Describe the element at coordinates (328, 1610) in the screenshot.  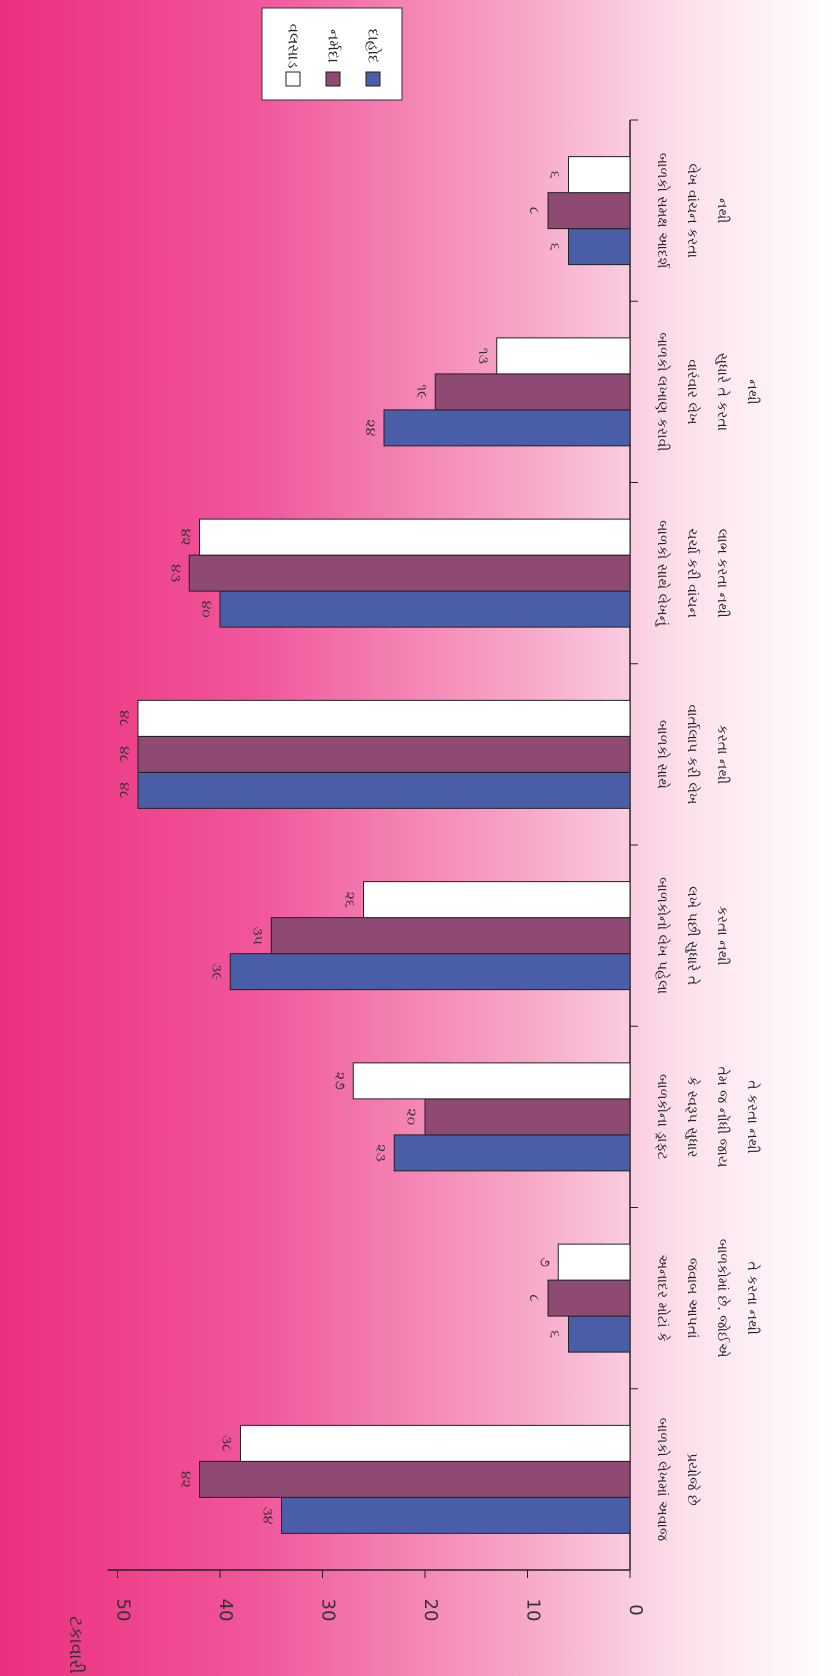
I see `value-tick-label: 30` at that location.